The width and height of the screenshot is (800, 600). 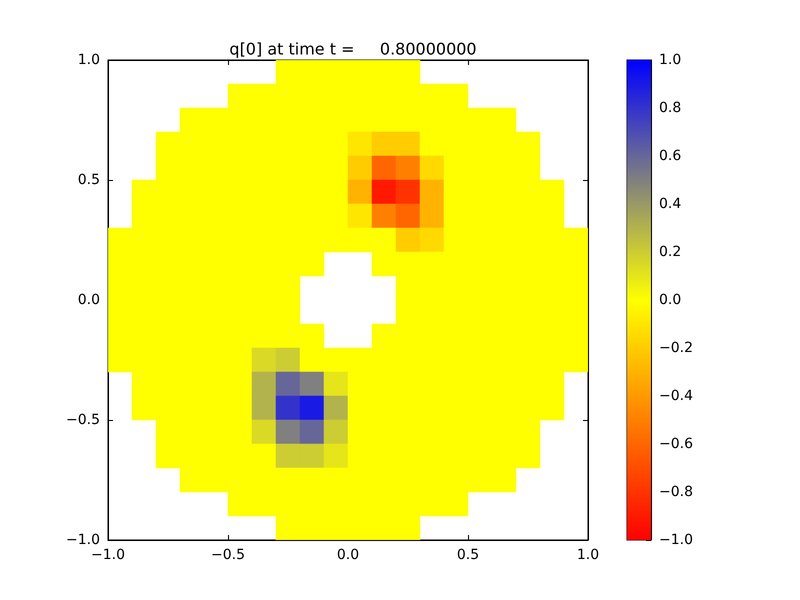 I want to click on x-tick-label: −0.5, so click(x=228, y=555).